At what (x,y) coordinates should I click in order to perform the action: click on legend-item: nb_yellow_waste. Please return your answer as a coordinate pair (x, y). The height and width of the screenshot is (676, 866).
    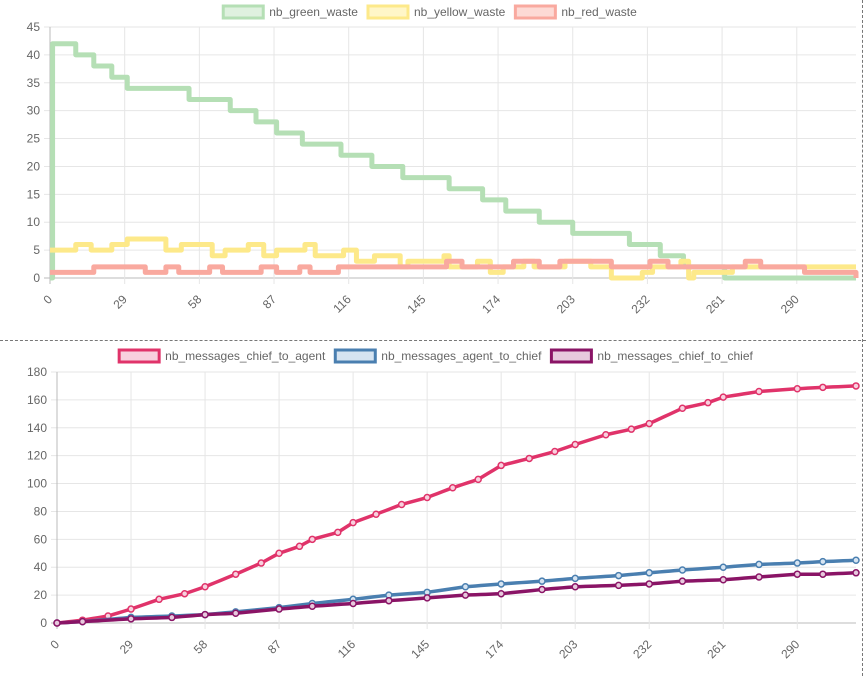
    Looking at the image, I should click on (436, 12).